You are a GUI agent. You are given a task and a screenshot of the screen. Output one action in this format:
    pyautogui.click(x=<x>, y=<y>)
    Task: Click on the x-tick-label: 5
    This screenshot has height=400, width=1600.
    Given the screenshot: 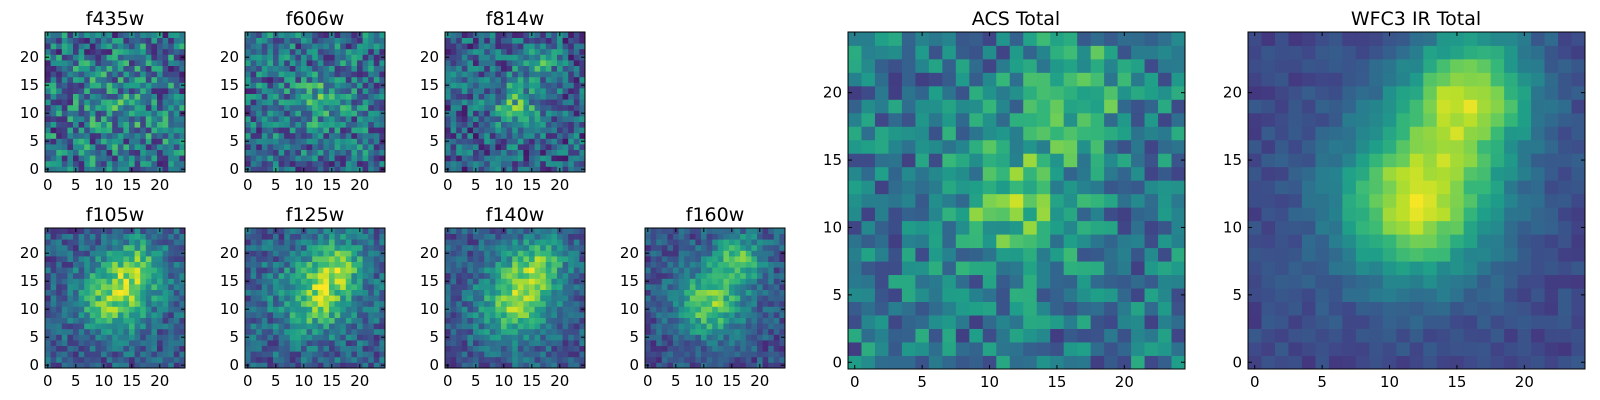 What is the action you would take?
    pyautogui.click(x=676, y=381)
    